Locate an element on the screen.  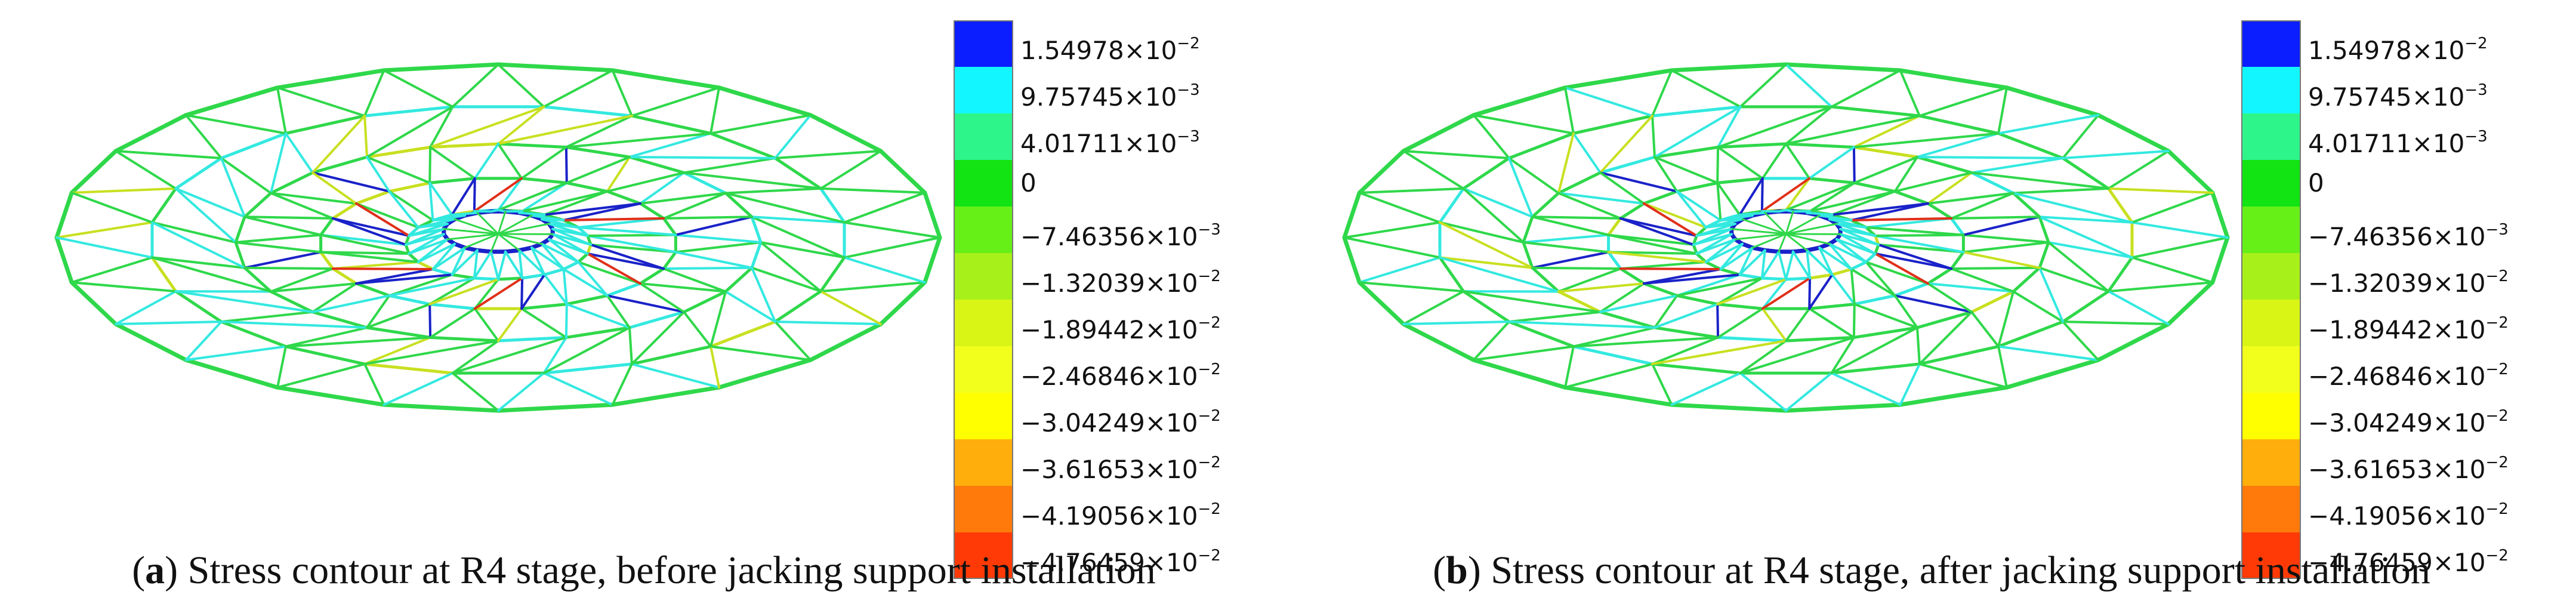
legend-row: −1.89442×10−2 is located at coordinates (2396, 323).